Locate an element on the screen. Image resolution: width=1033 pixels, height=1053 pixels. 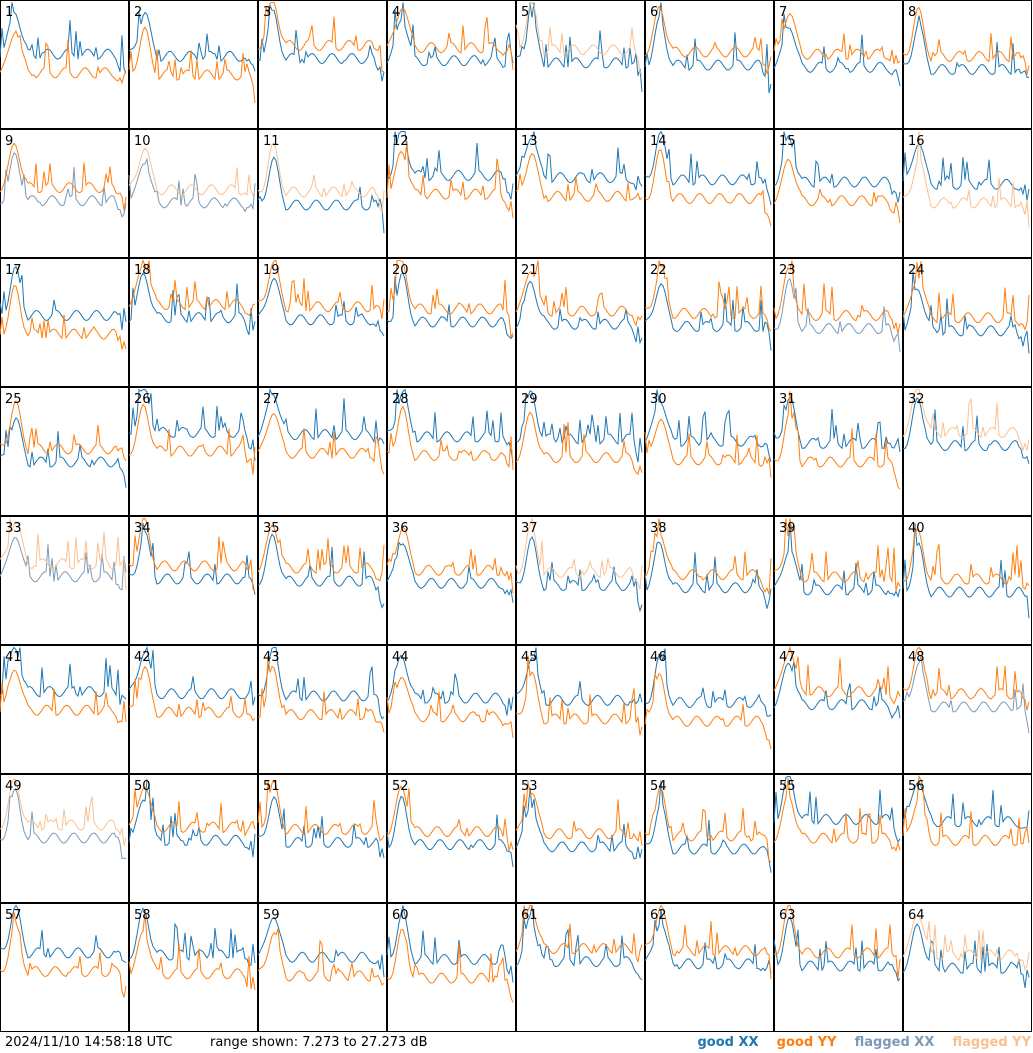
panel-label: 54 is located at coordinates (658, 786).